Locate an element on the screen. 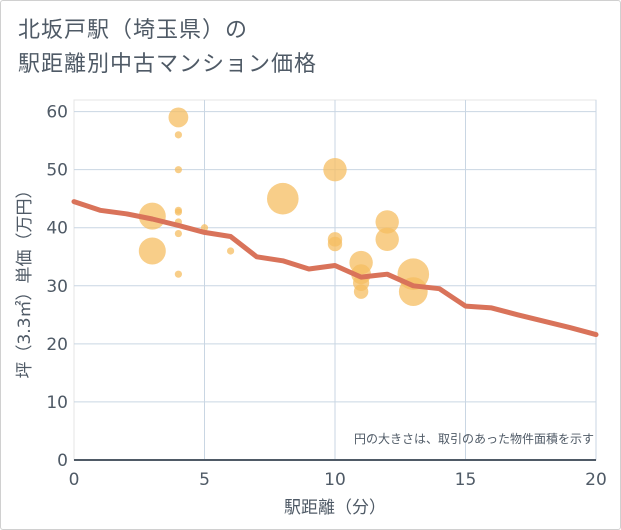 Image resolution: width=621 pixels, height=530 pixels. chart-title-line2: 駅距離別中古マンション価格 is located at coordinates (168, 64).